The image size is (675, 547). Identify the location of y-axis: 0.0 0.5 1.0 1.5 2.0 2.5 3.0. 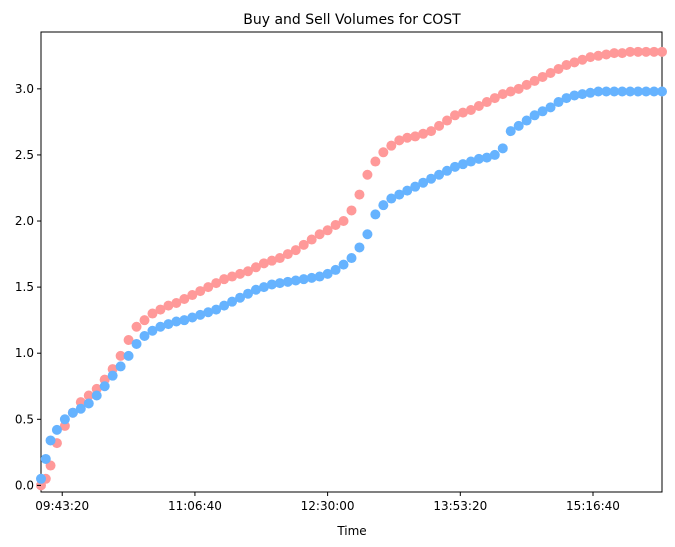
(28, 287).